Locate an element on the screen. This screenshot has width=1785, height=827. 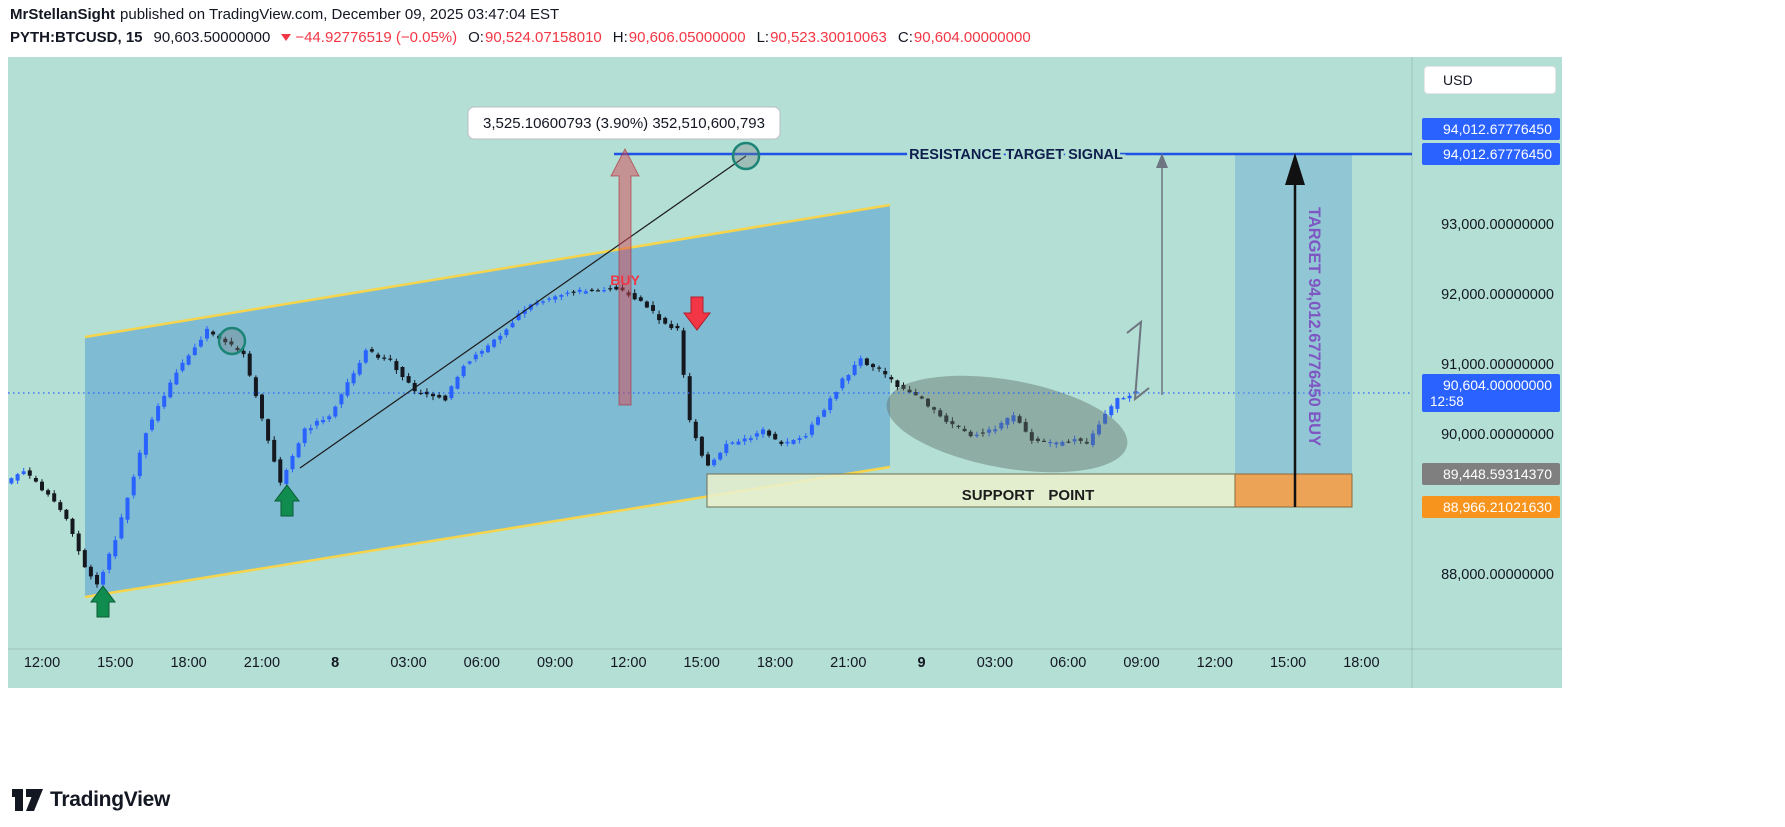
price-change: −44.92776519 (−0.05%) is located at coordinates (369, 37).